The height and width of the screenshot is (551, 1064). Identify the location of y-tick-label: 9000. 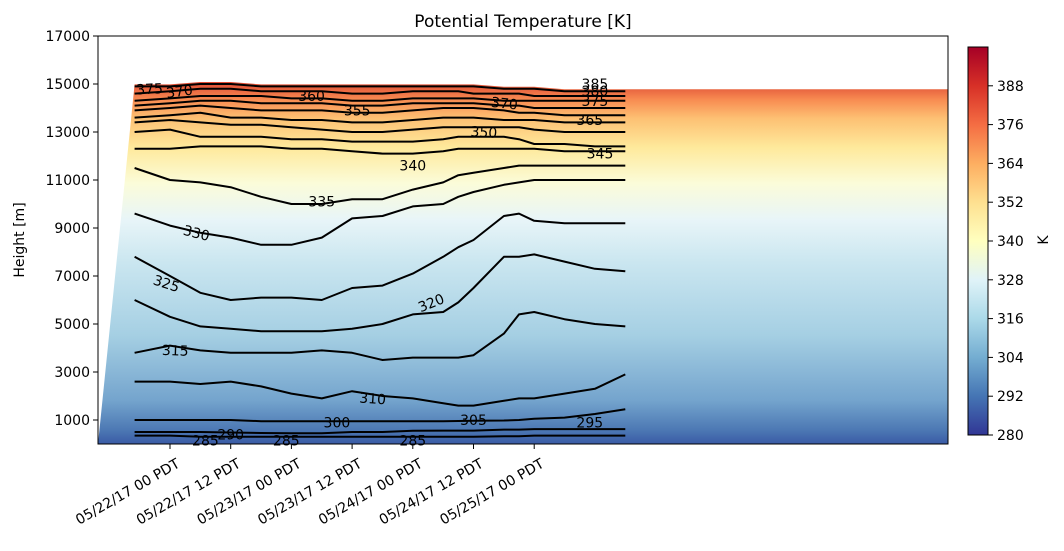
(72, 229).